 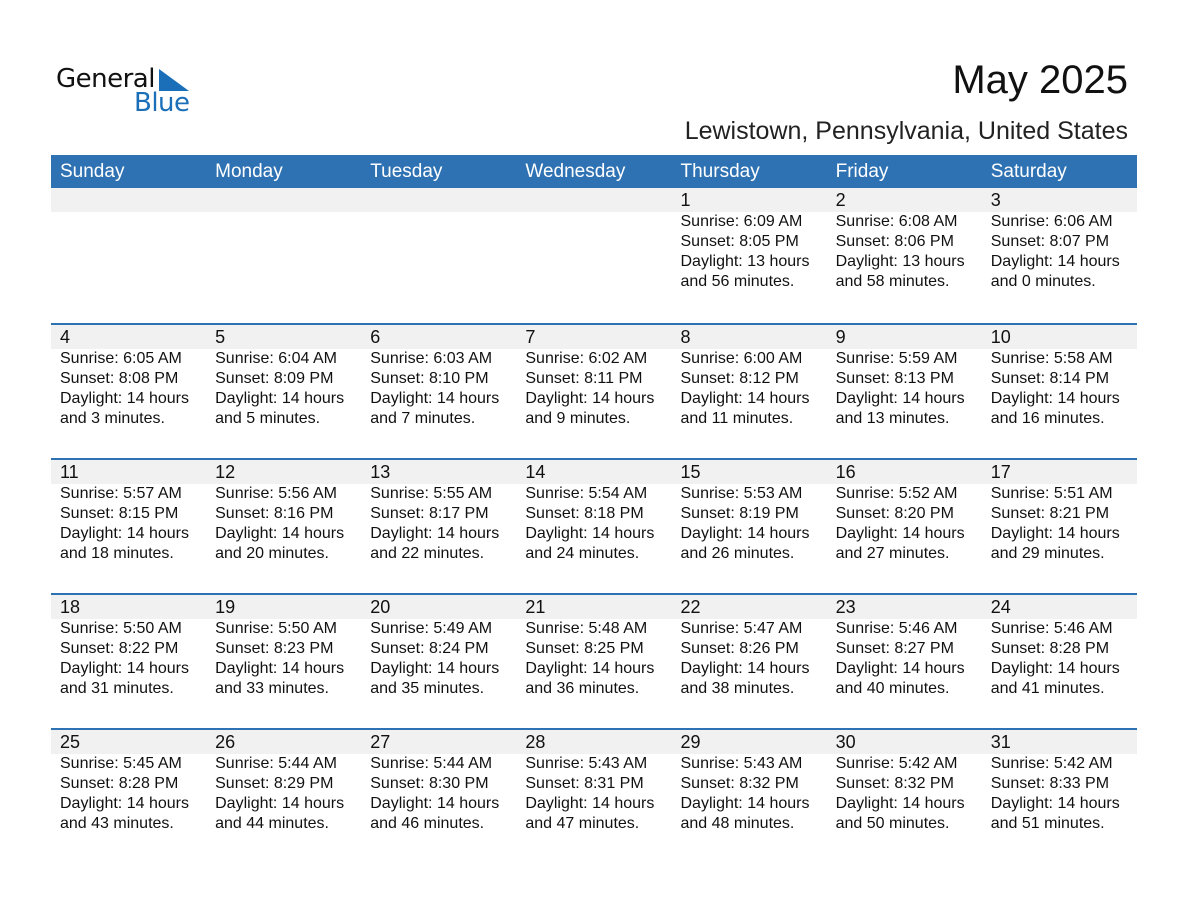 I want to click on minutes-text: and 36 minutes., so click(x=582, y=688).